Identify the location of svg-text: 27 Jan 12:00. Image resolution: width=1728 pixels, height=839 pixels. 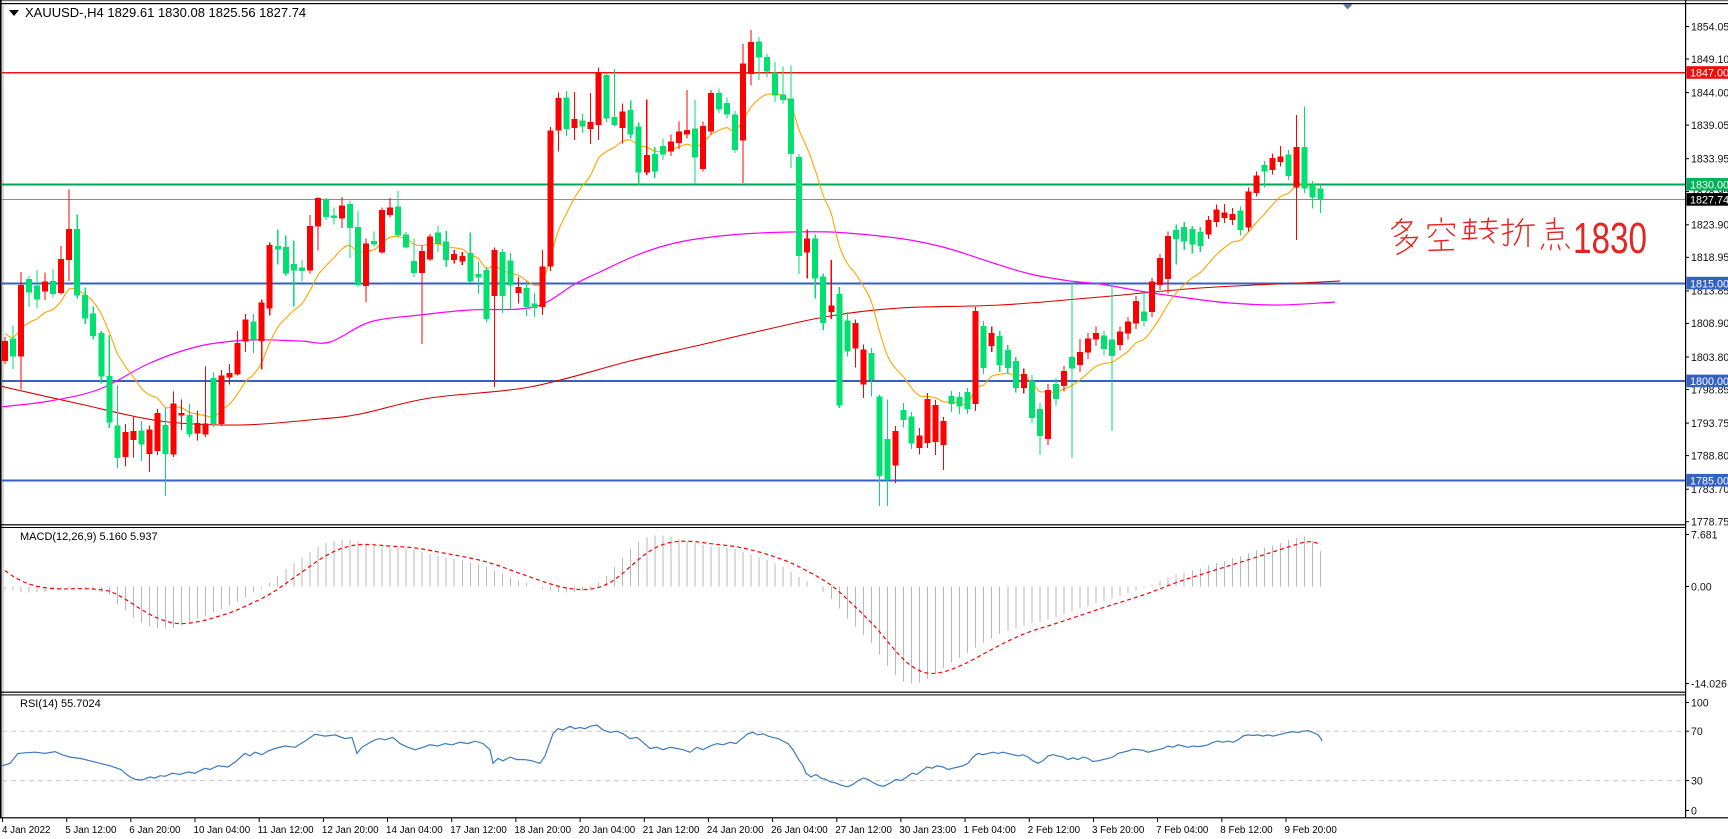
(863, 830).